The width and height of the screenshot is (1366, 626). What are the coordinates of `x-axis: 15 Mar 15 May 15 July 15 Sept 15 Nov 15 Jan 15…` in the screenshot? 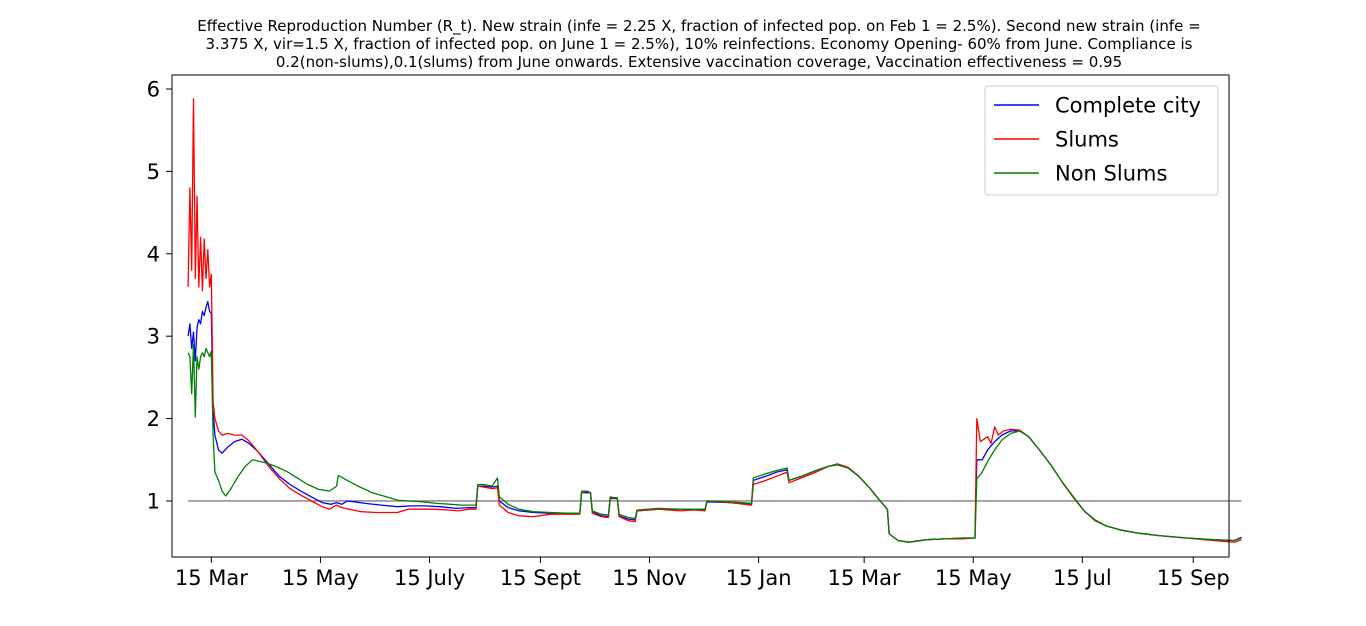 It's located at (702, 573).